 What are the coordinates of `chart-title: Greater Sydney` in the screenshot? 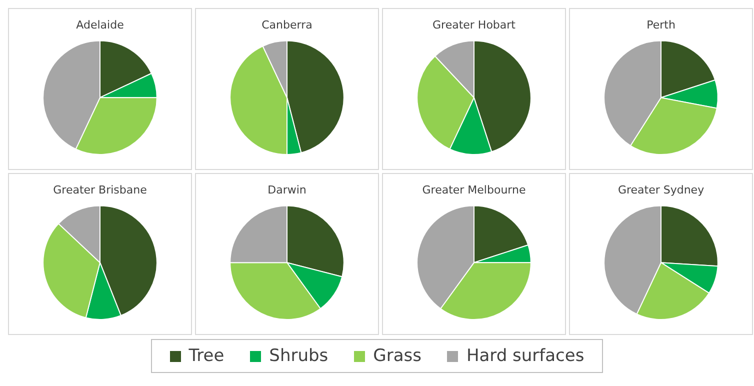 It's located at (661, 189).